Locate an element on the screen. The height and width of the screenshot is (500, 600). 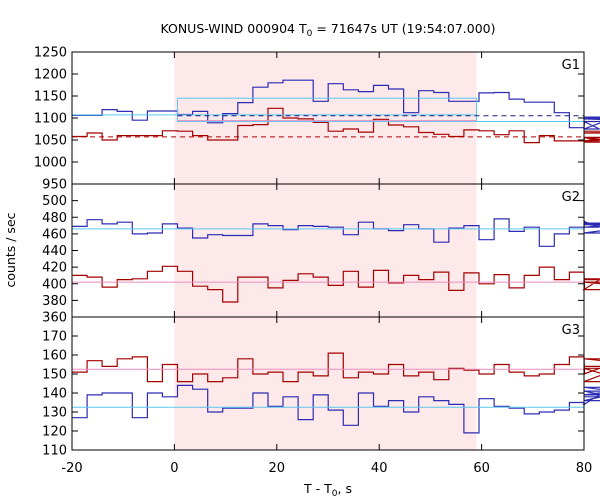
g3-y-tick-label: 160 is located at coordinates (54, 356).